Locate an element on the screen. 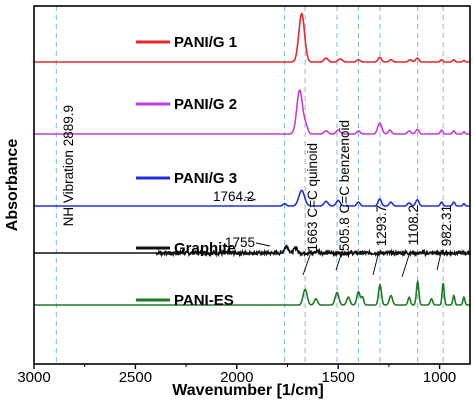 The height and width of the screenshot is (405, 474). legend-label-3: Graphite is located at coordinates (205, 248).